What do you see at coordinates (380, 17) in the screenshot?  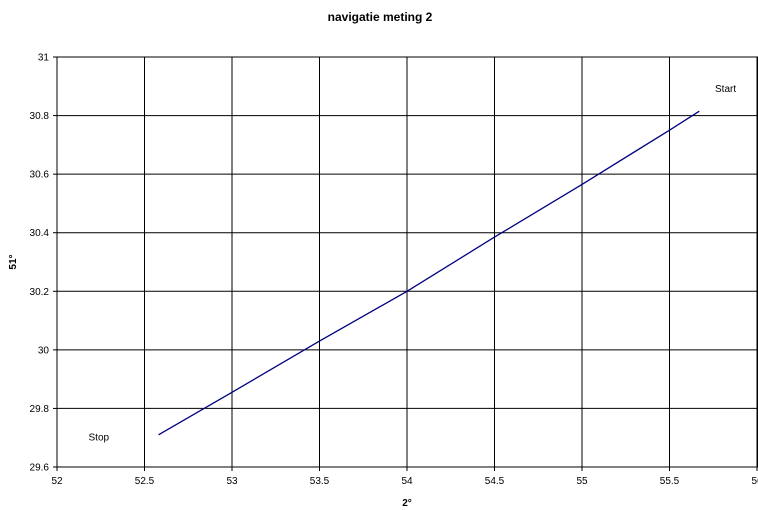 I see `chart-title: navigatie meting 2` at bounding box center [380, 17].